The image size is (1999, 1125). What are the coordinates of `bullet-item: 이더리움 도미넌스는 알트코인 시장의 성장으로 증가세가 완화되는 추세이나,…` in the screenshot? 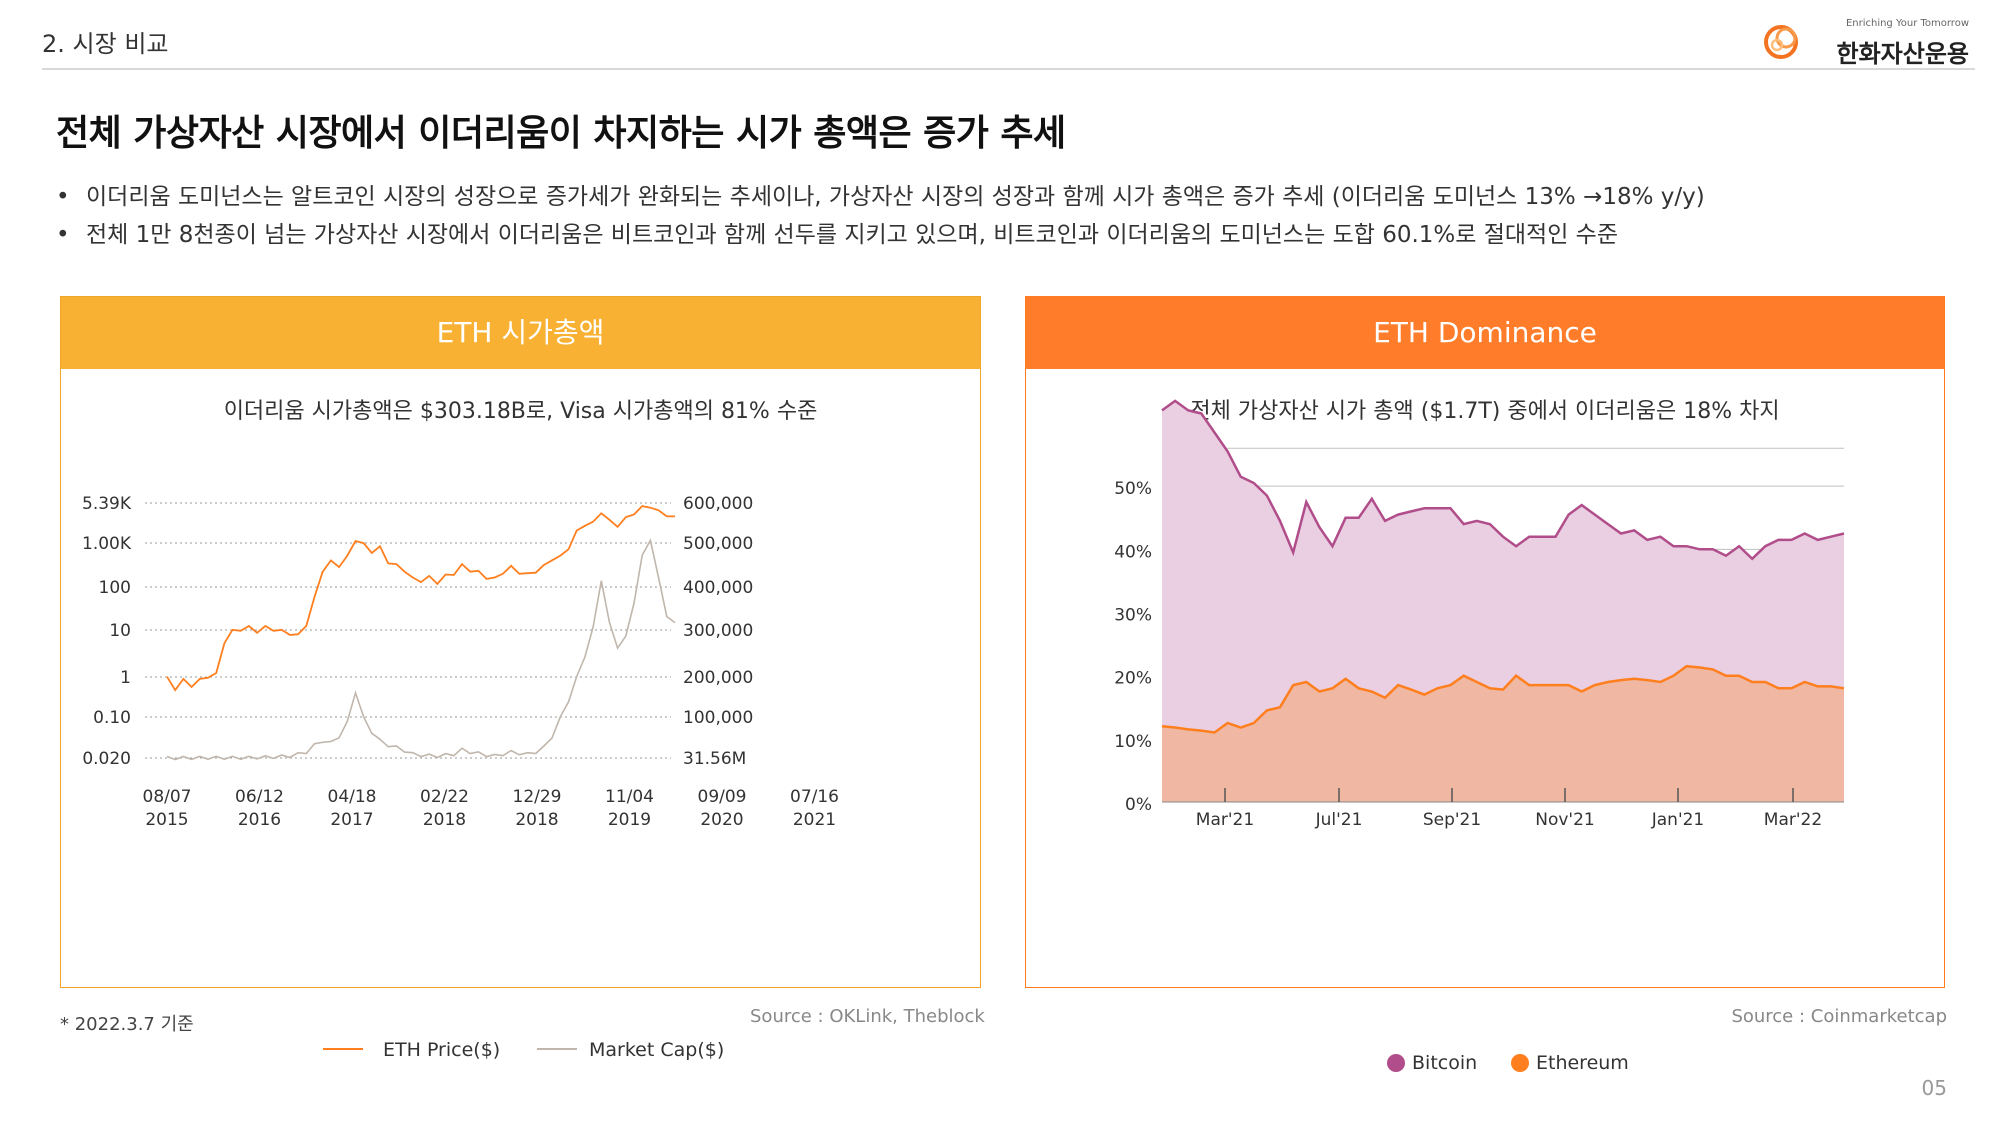 It's located at (880, 197).